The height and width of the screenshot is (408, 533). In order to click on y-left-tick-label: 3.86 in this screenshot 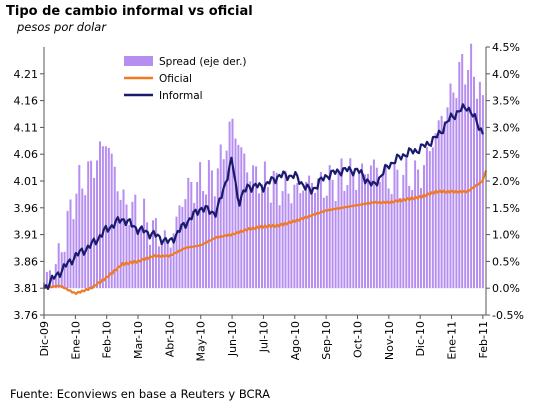, I will do `click(26, 261)`.